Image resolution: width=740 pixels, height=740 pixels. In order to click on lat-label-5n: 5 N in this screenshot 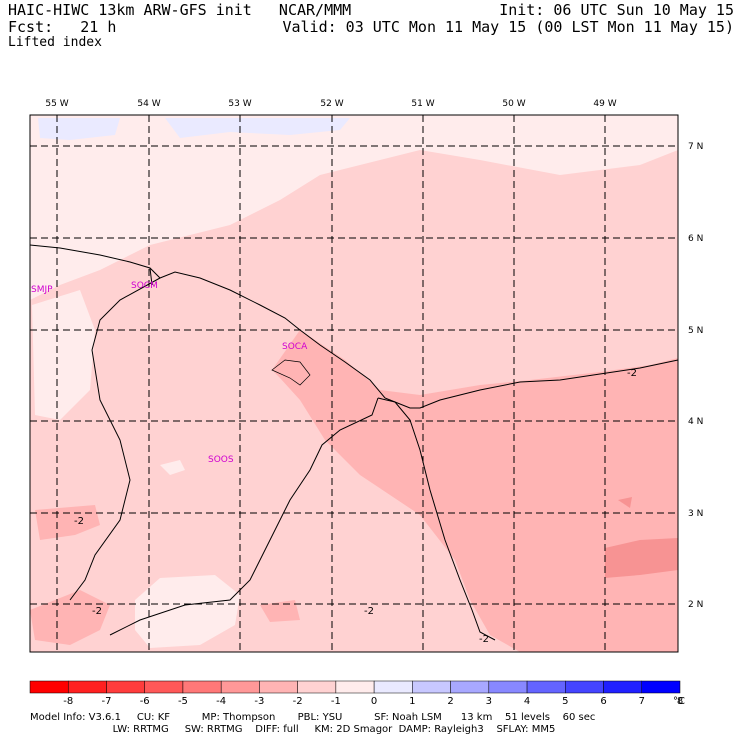, I will do `click(695, 331)`.